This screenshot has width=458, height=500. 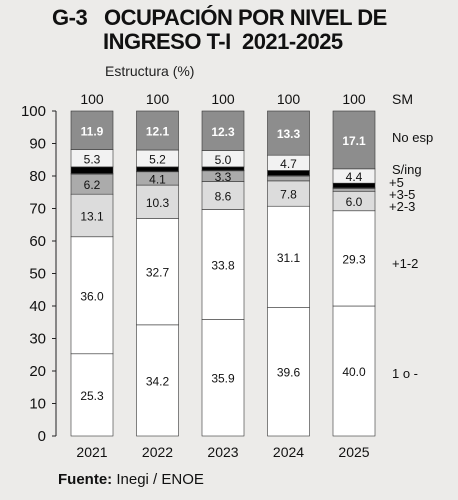 What do you see at coordinates (157, 452) in the screenshot?
I see `x-tick-label: 2022` at bounding box center [157, 452].